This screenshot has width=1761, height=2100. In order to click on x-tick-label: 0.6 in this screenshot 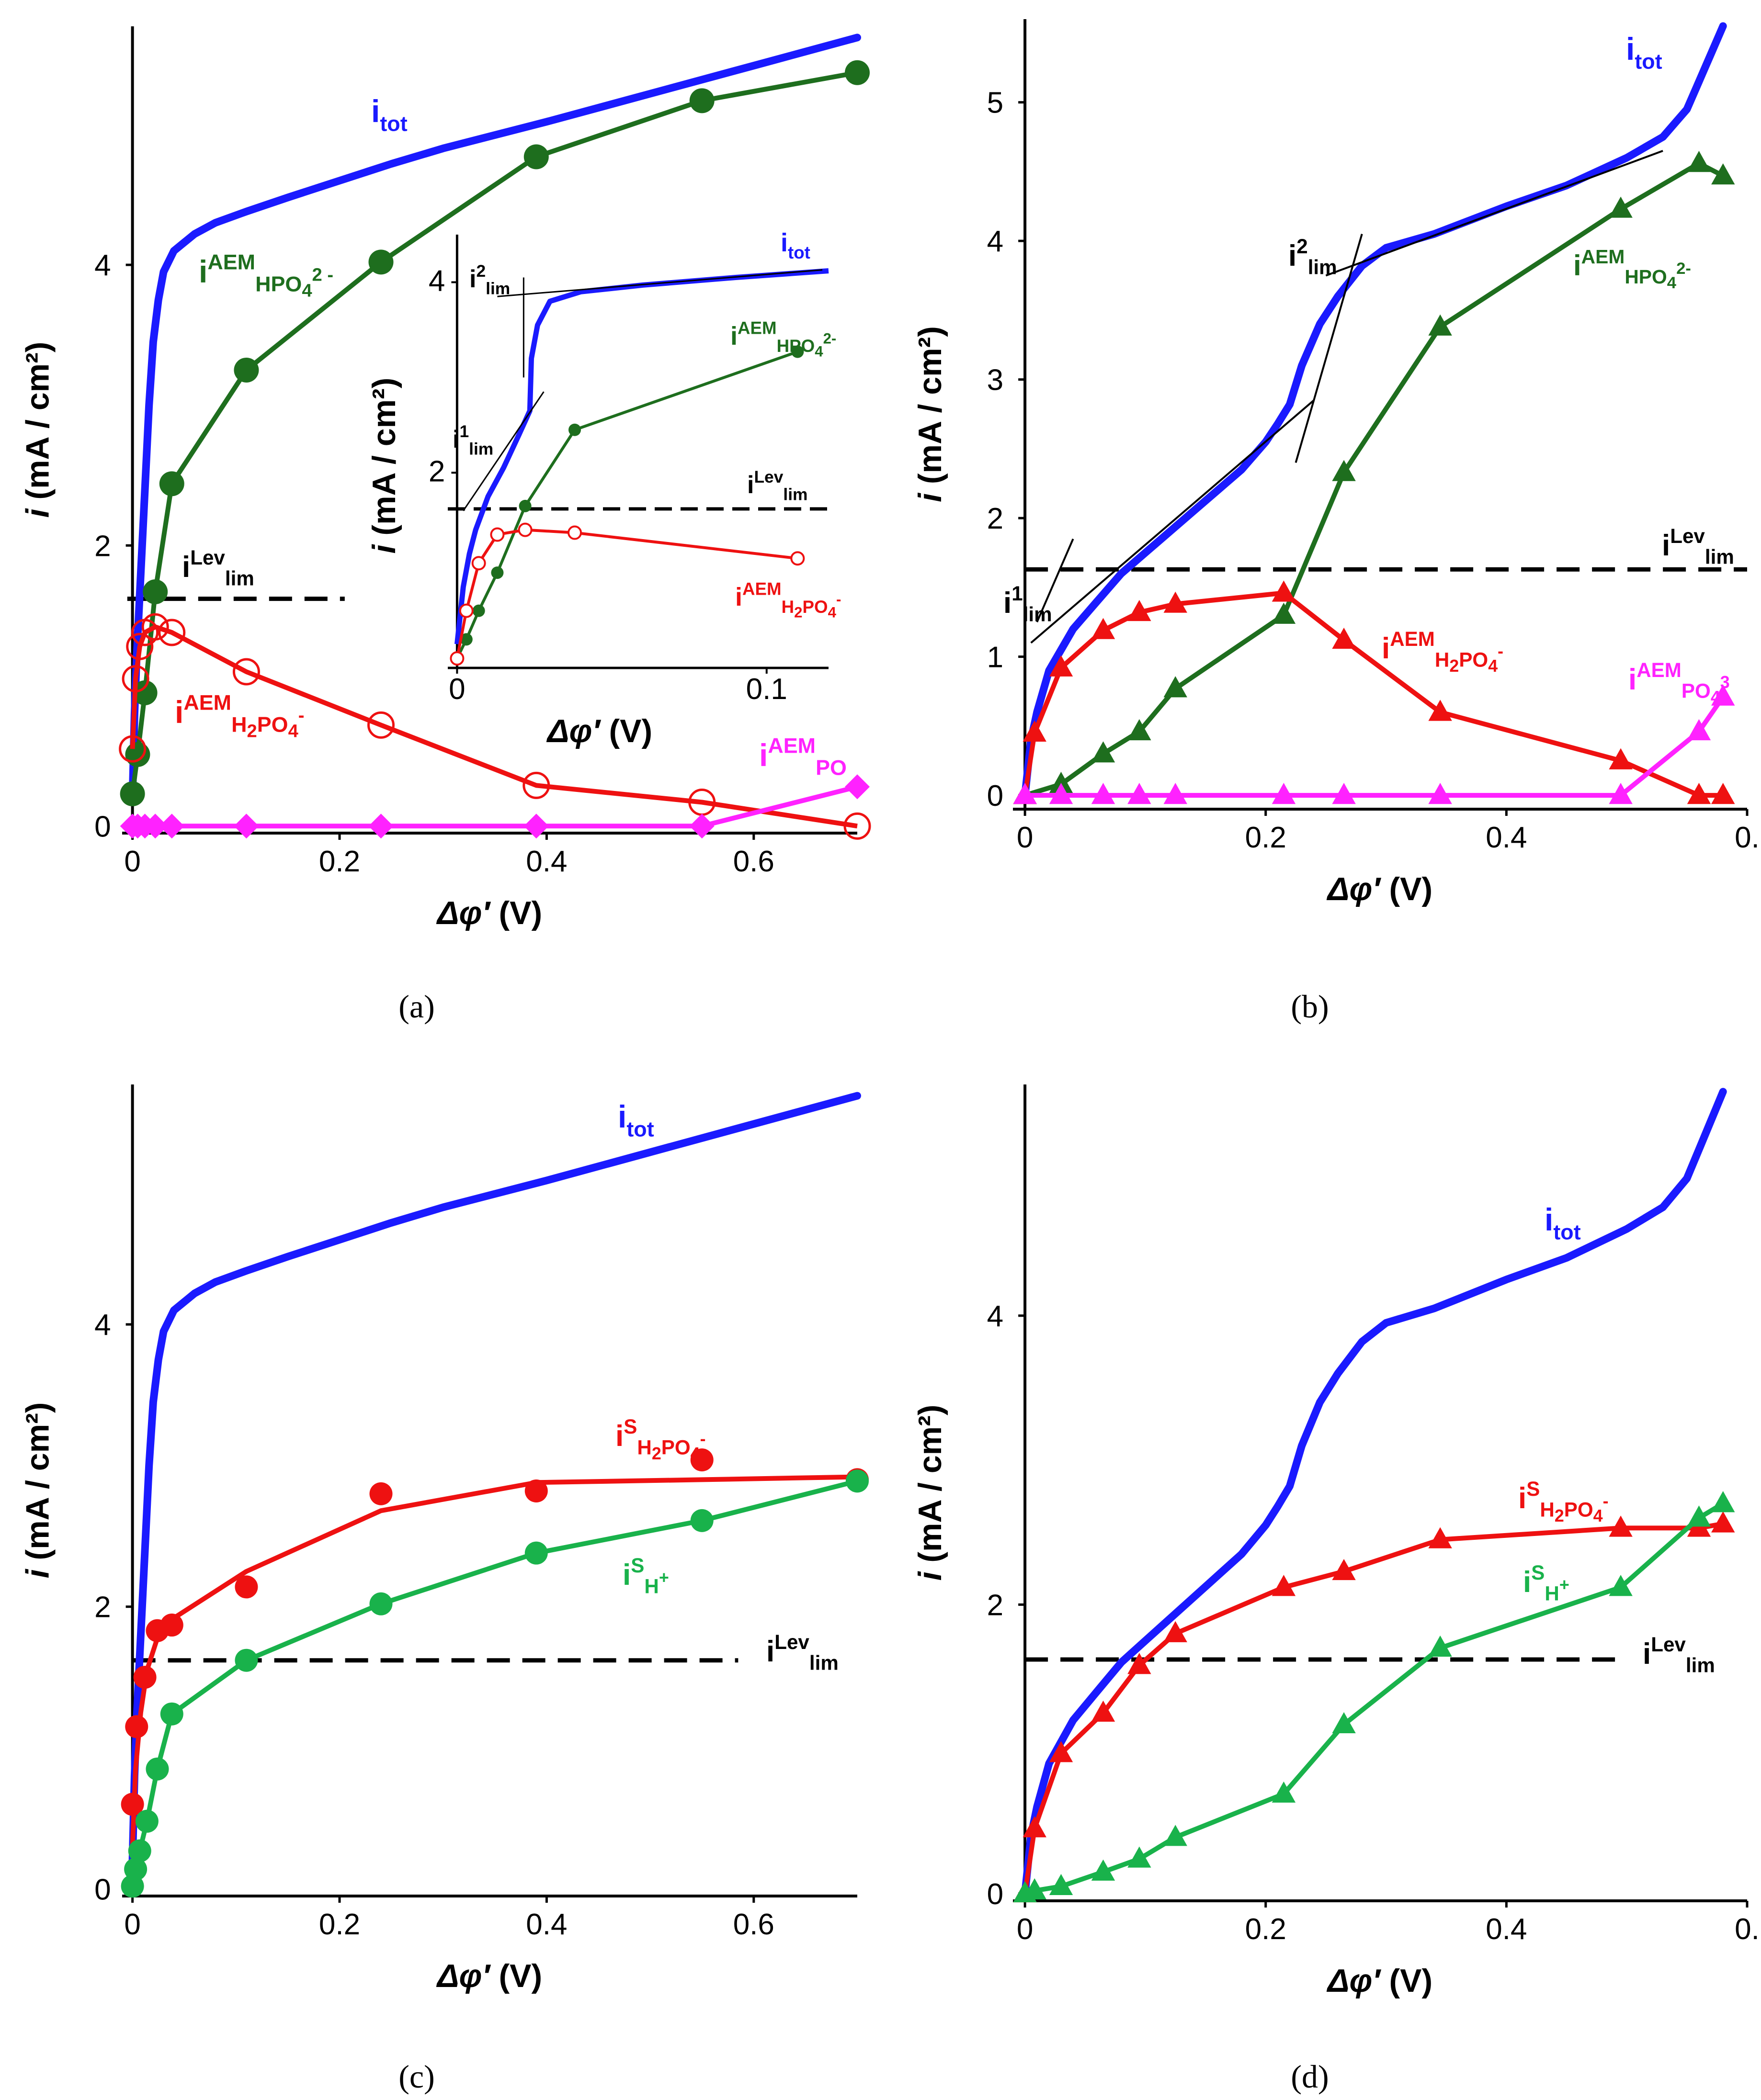, I will do `click(753, 1924)`.